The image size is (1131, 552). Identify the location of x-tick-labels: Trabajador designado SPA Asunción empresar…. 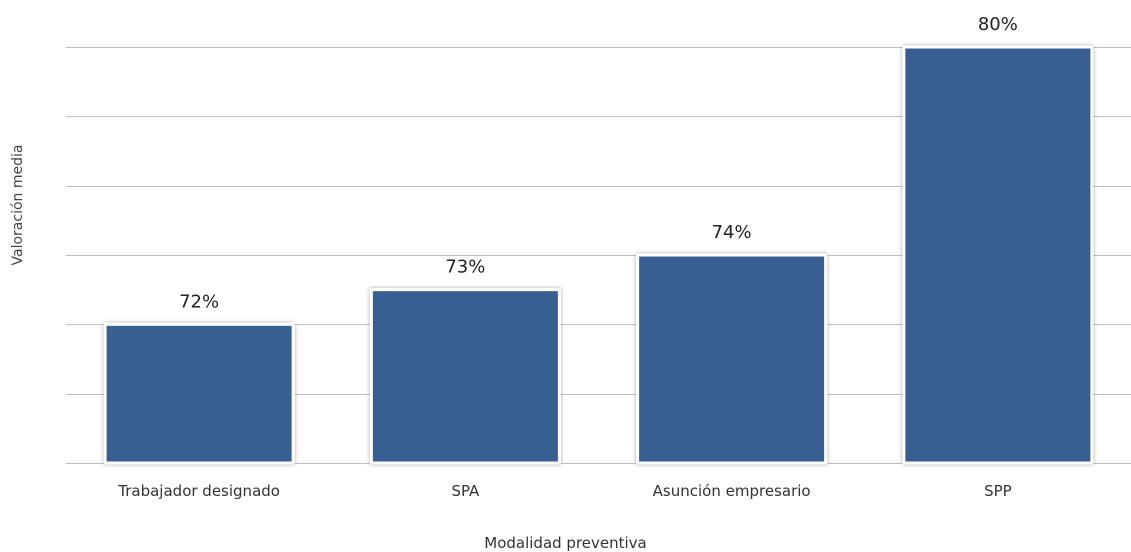
(564, 491).